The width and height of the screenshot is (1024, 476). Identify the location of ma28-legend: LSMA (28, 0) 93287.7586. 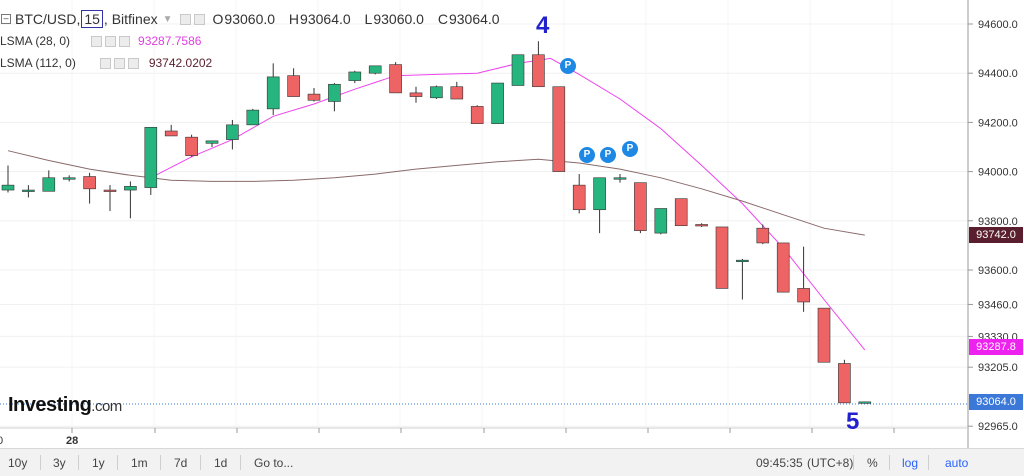
(100, 41).